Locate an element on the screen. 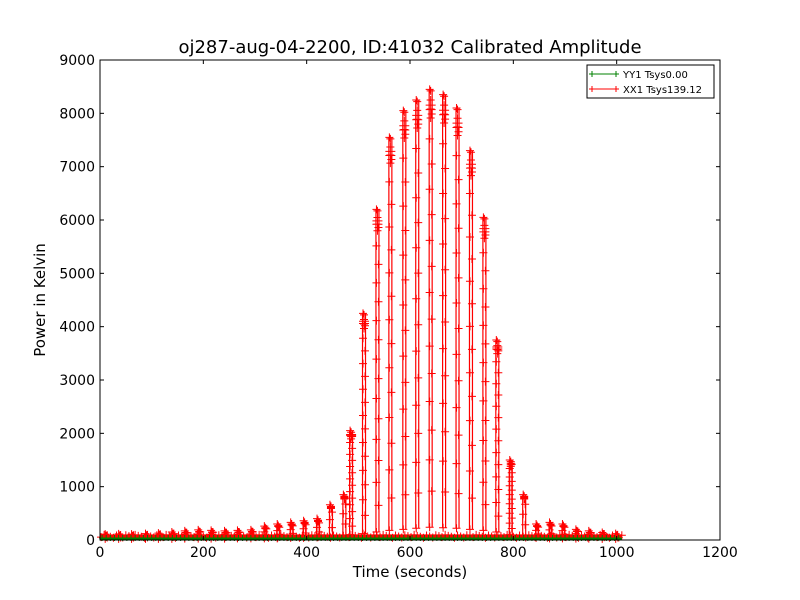  x-tick-label: 0 is located at coordinates (100, 553).